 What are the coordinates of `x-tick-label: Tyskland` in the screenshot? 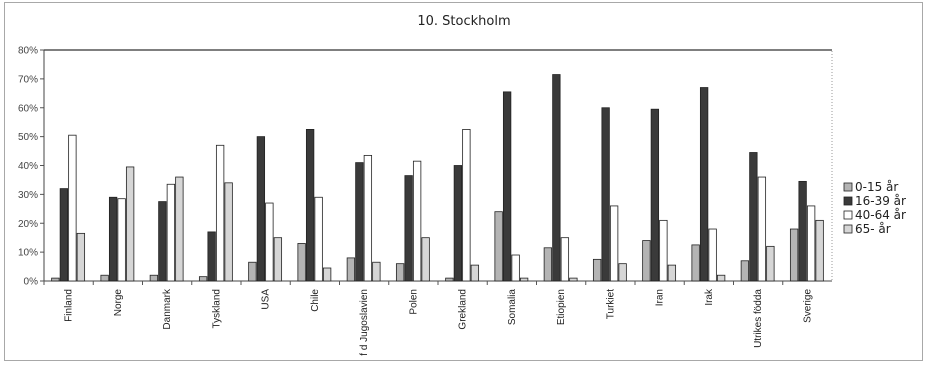 It's located at (216, 308).